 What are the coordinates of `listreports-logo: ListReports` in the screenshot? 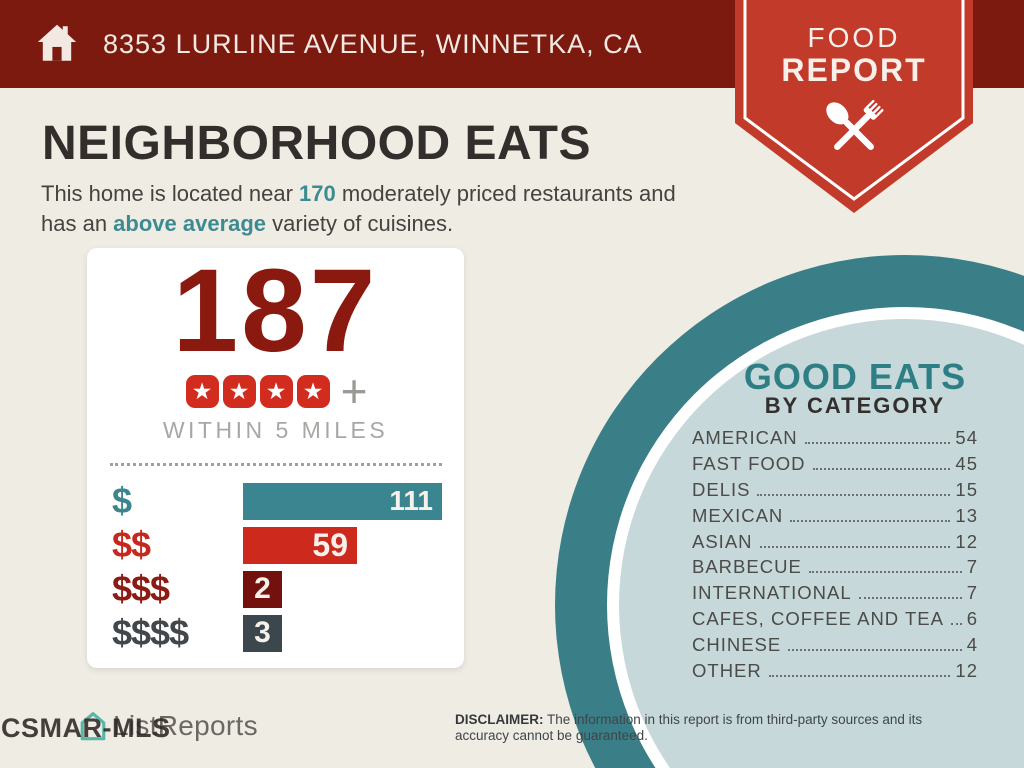 It's located at (166, 726).